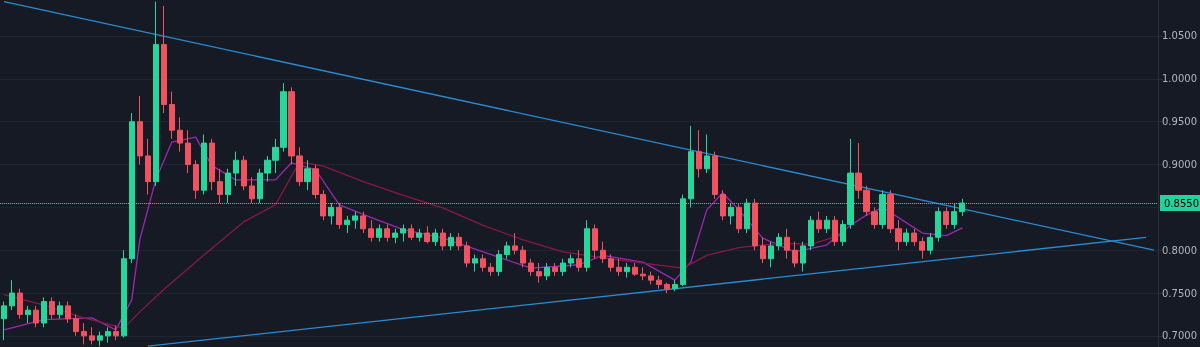  Describe the element at coordinates (1182, 203) in the screenshot. I see `ref-line-label: 0.8550` at that location.